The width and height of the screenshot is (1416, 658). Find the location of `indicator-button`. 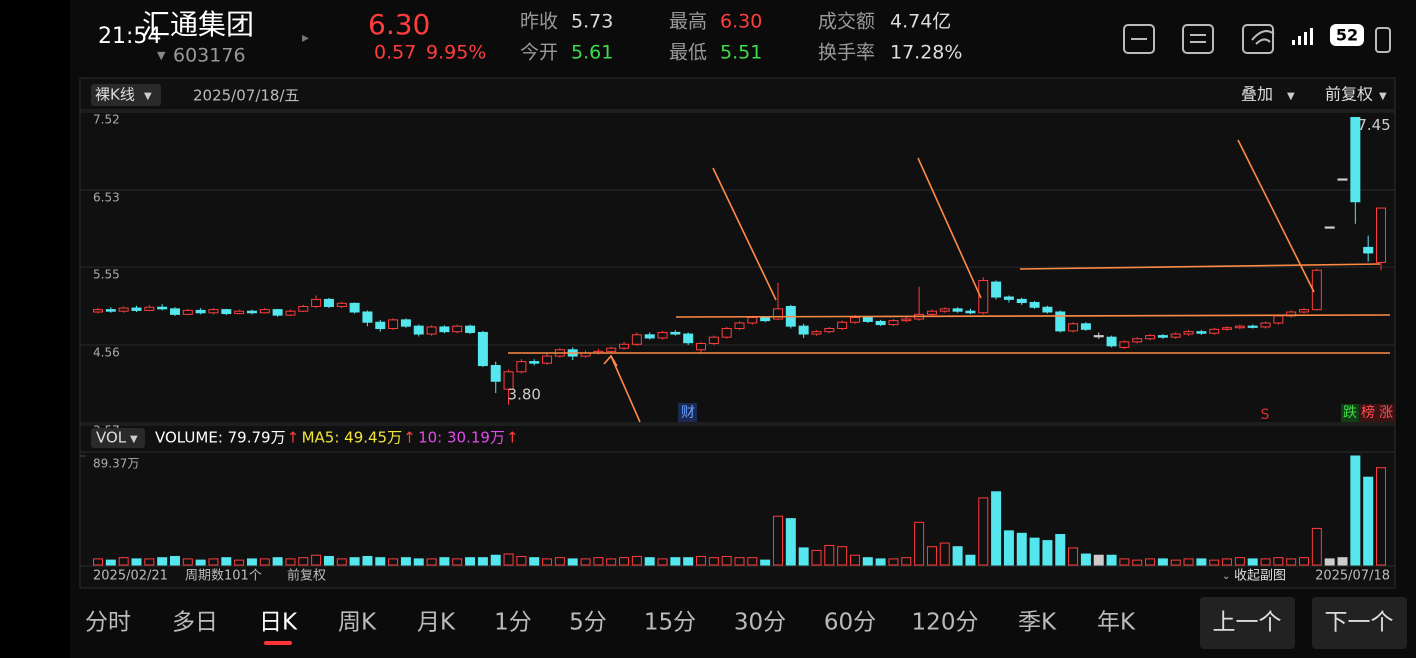

indicator-button is located at coordinates (118, 438).